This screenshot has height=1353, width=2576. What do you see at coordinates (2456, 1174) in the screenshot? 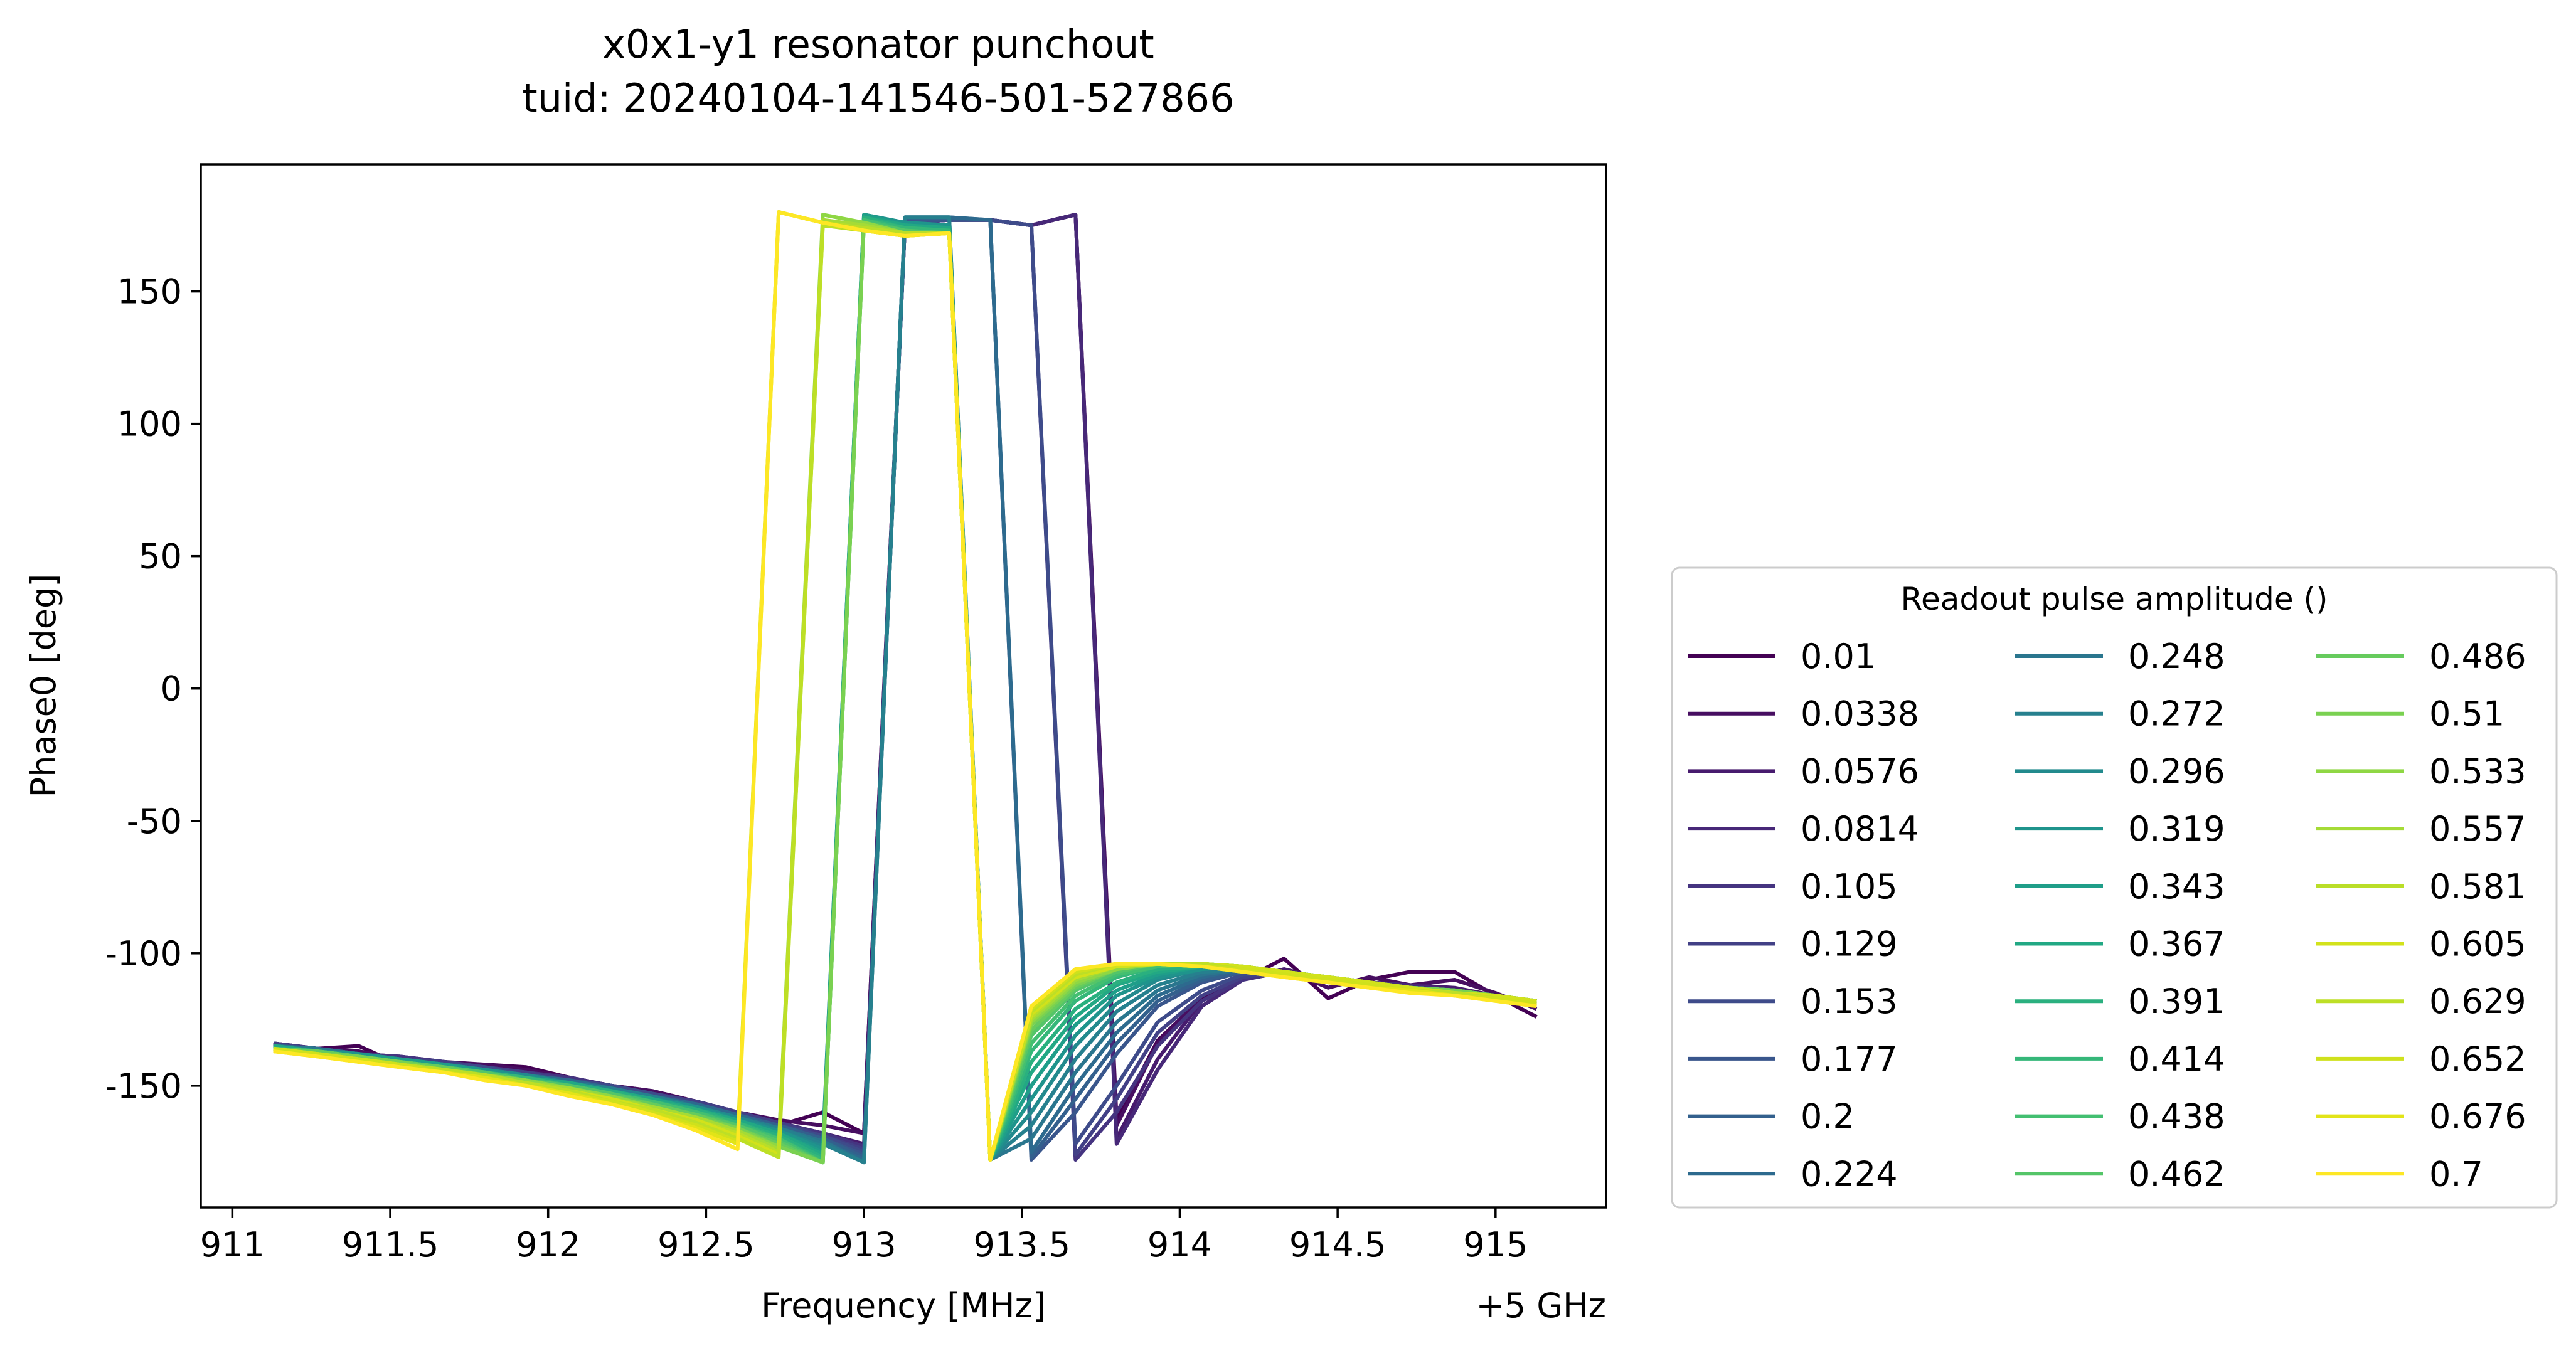
I see `legend-label: 0.7` at bounding box center [2456, 1174].